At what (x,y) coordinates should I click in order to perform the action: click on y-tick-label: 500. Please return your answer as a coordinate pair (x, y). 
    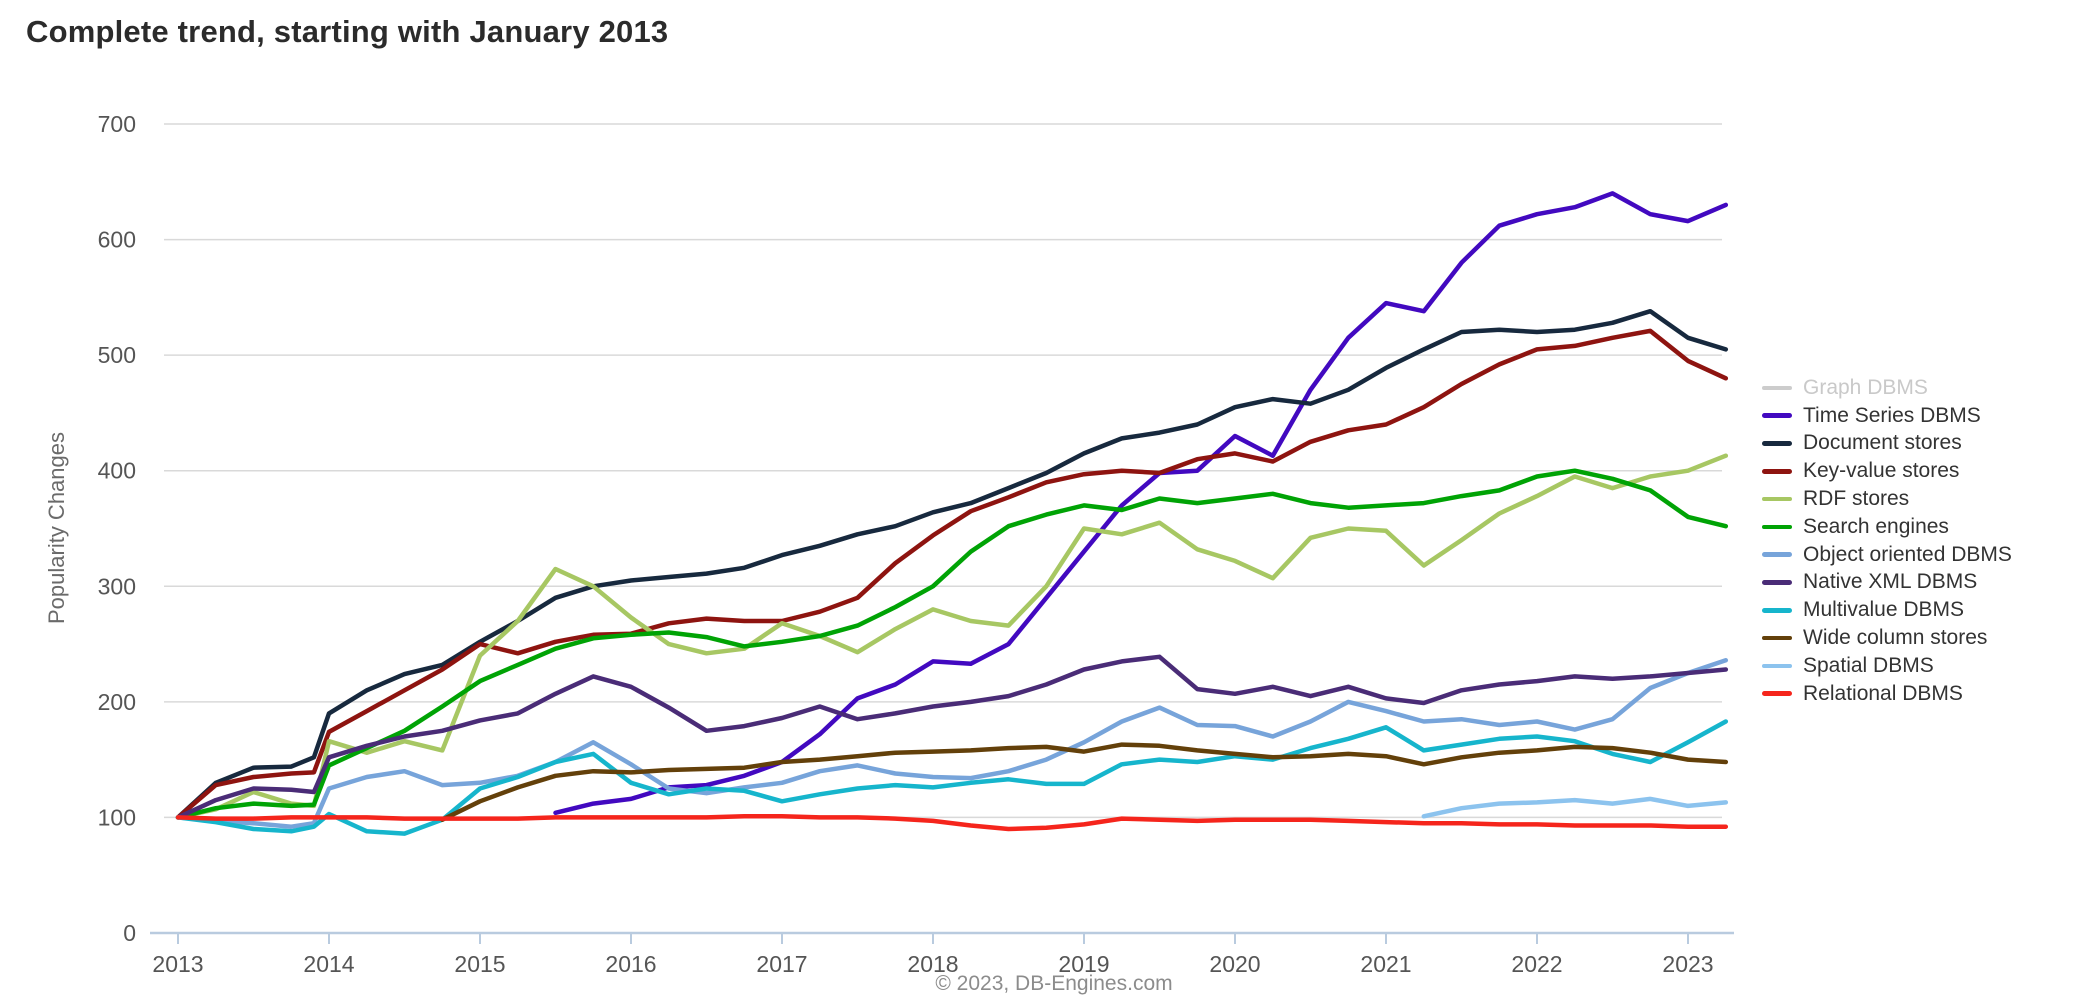
    Looking at the image, I should click on (117, 355).